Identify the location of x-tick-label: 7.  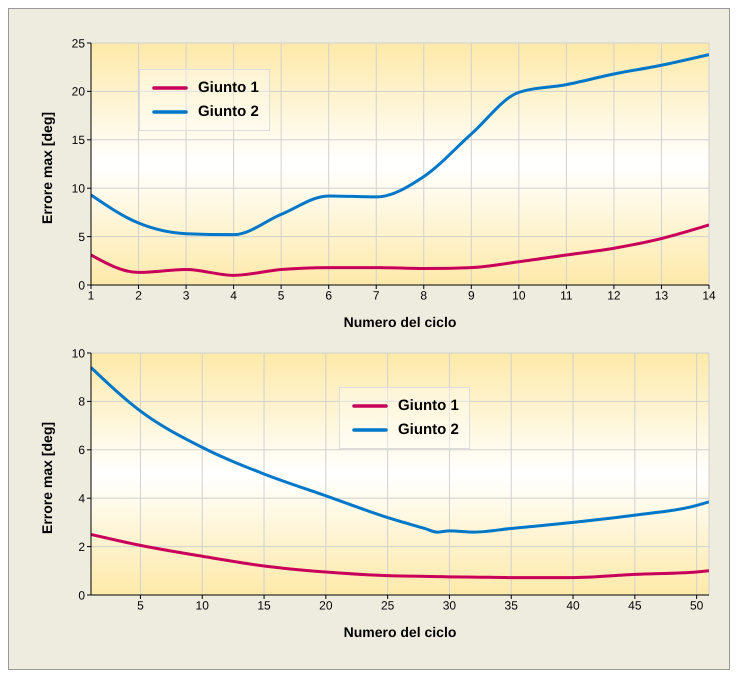
(376, 295).